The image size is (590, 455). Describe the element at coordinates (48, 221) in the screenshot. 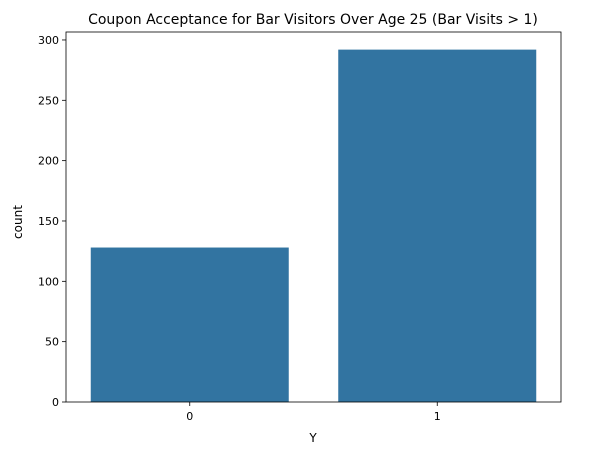

I see `y-tick-label: 150` at that location.